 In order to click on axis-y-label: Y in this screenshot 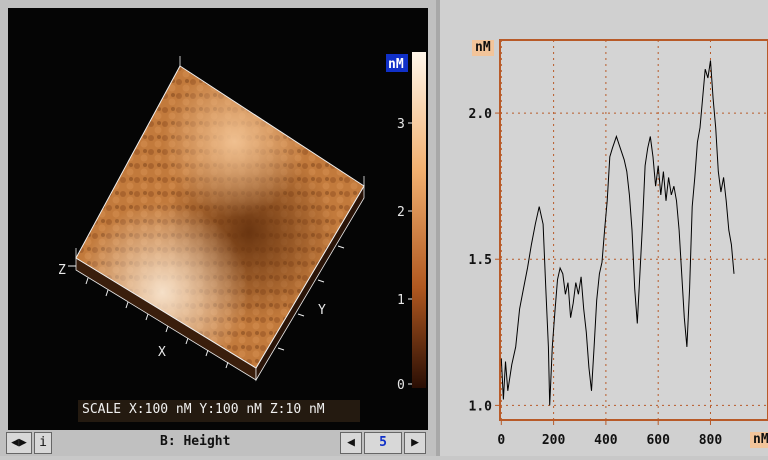, I will do `click(322, 310)`.